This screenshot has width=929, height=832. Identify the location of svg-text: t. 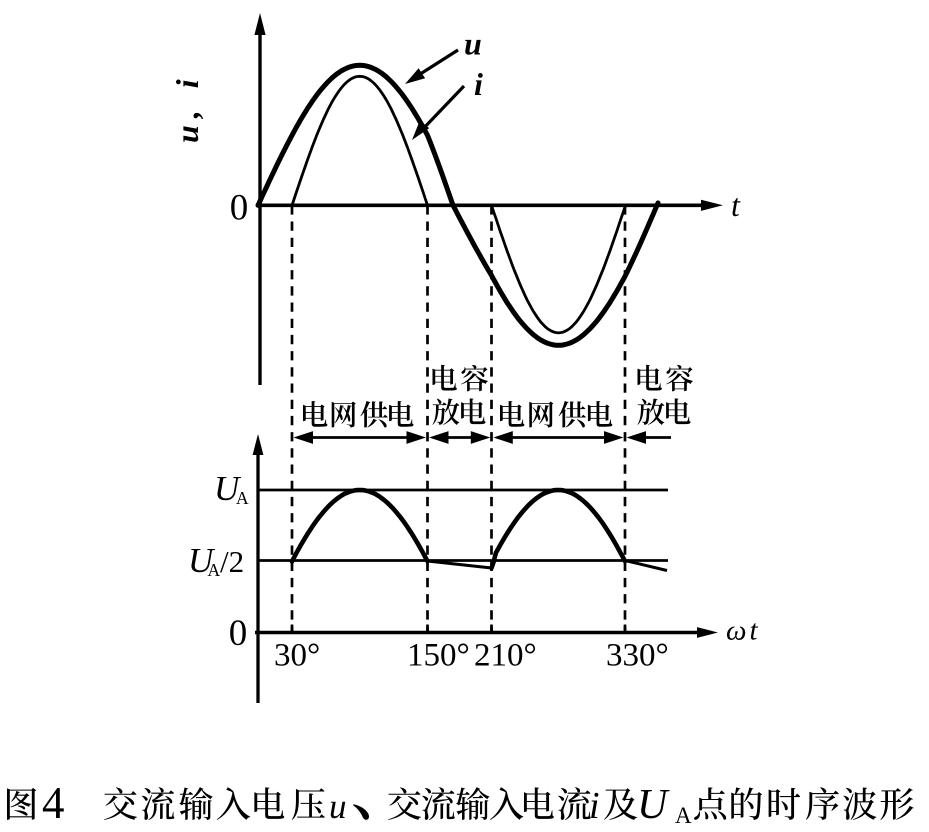
(736, 205).